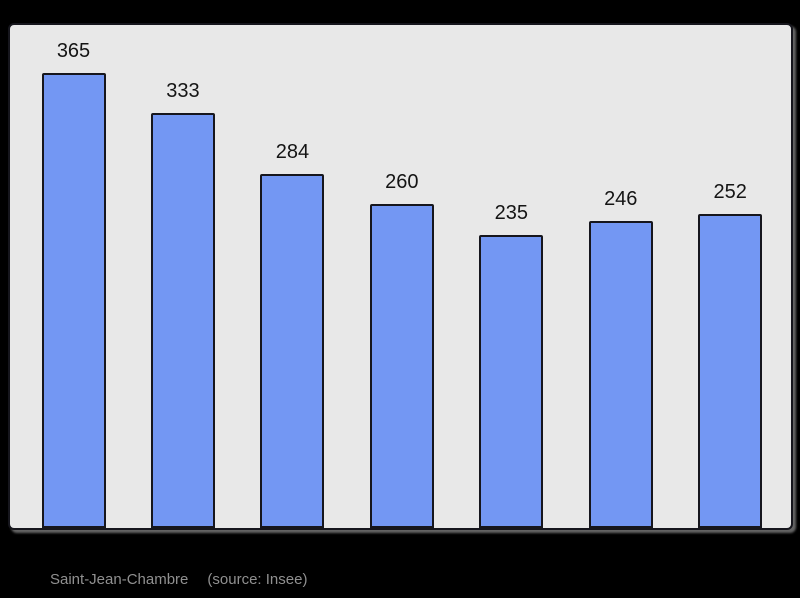 Image resolution: width=800 pixels, height=598 pixels. I want to click on bar-value-label: 252, so click(730, 192).